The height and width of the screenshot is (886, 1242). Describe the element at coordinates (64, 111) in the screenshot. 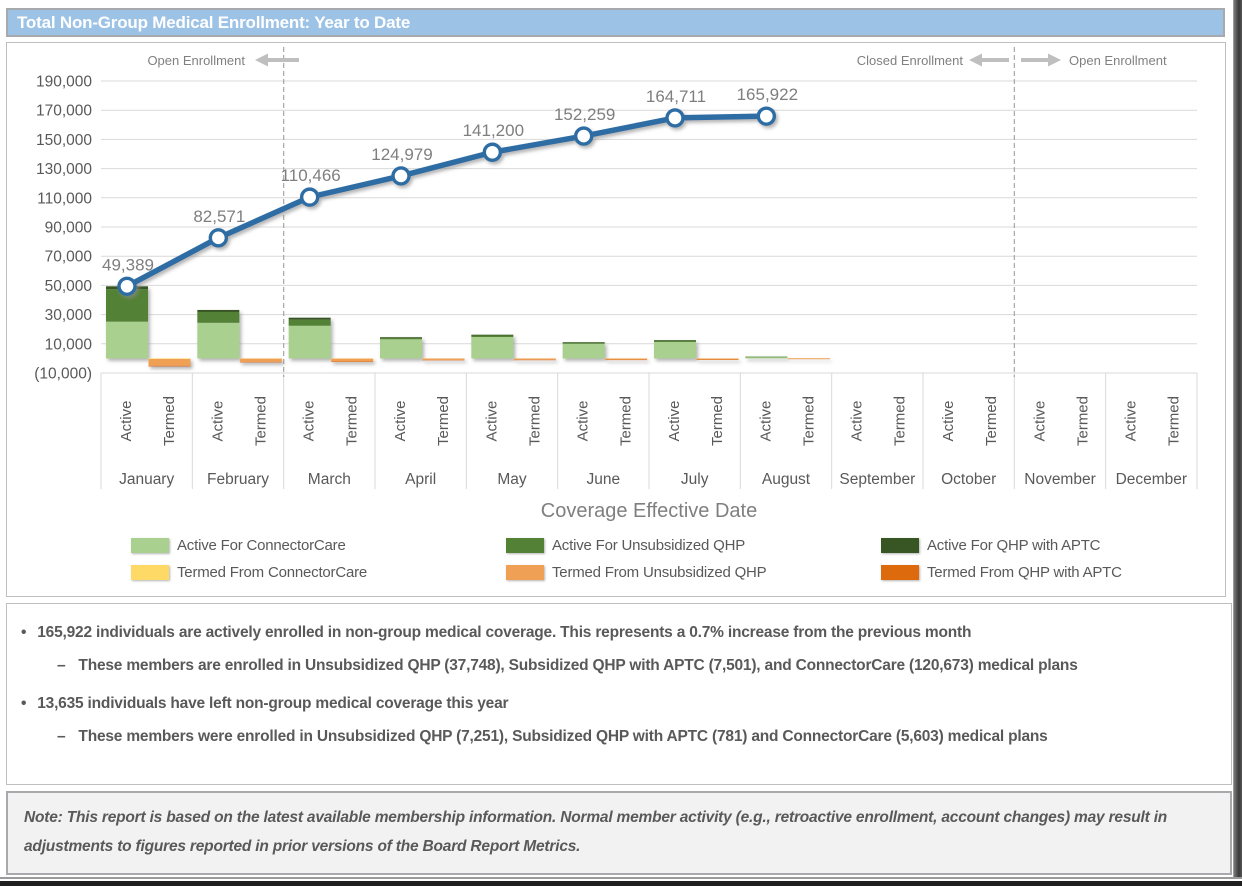

I see `svg-text: 170,000` at that location.